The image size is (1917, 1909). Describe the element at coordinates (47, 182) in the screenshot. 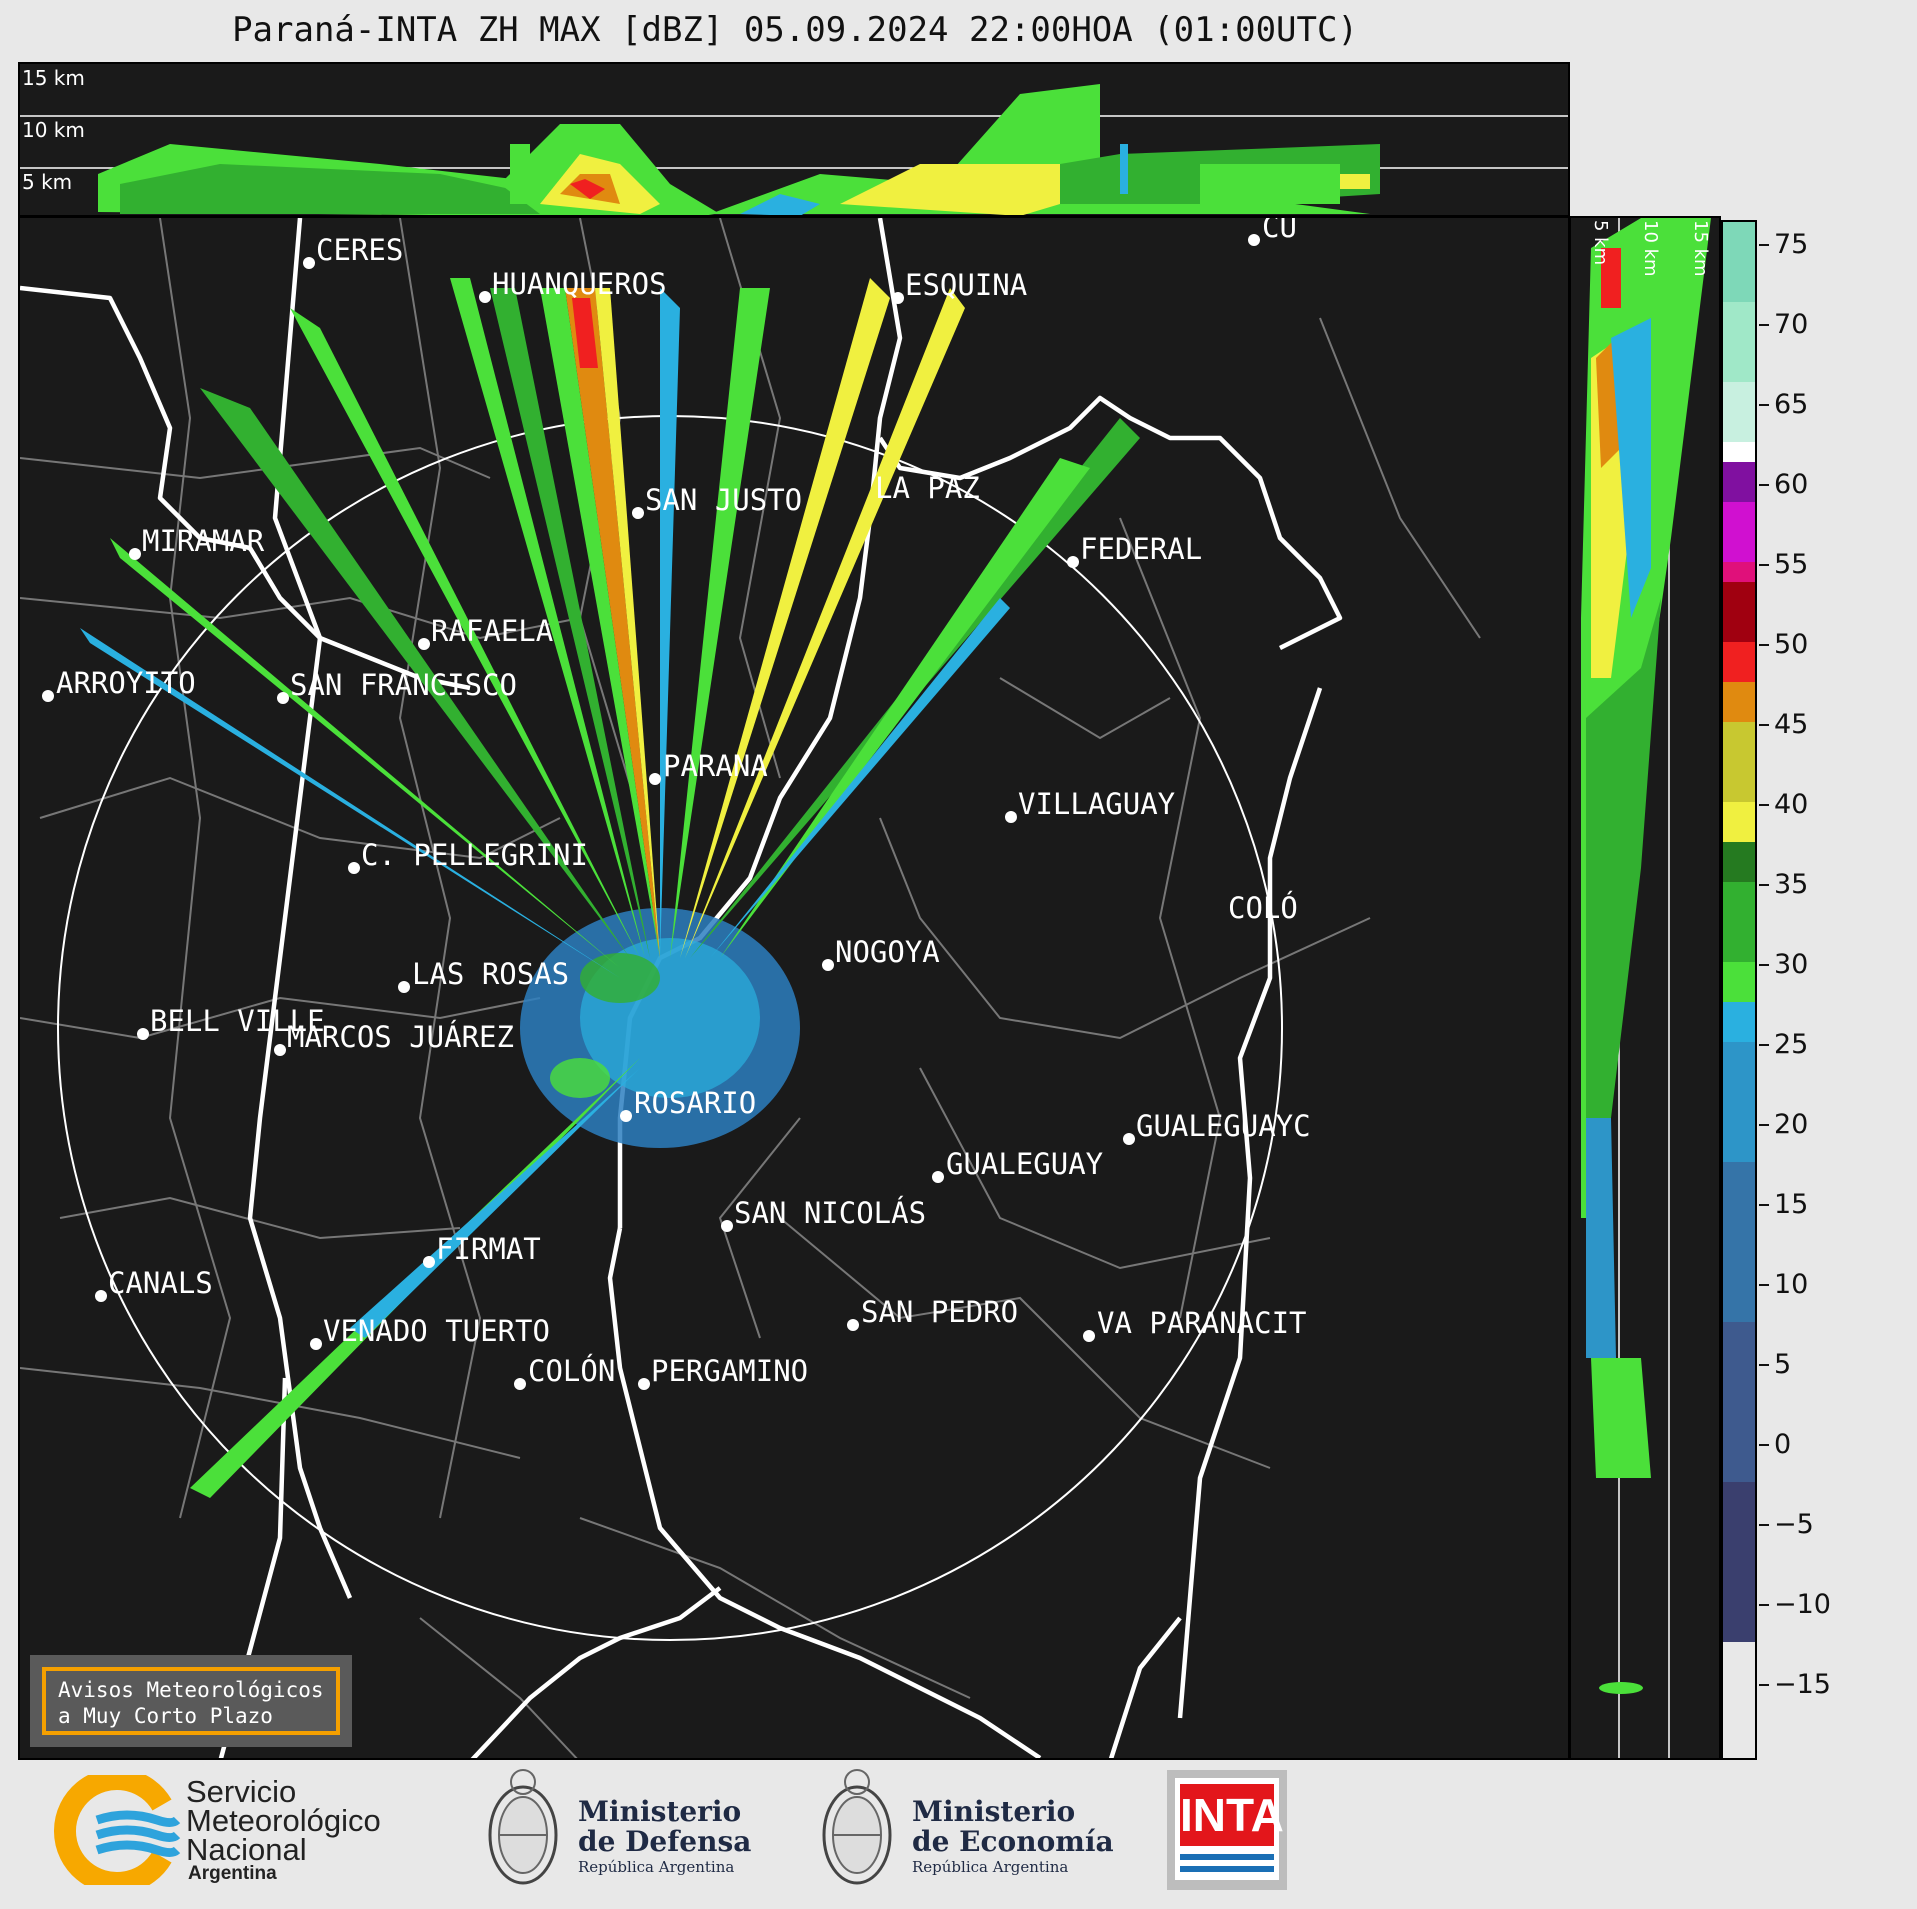

I see `height-label-5km: 5 km` at that location.